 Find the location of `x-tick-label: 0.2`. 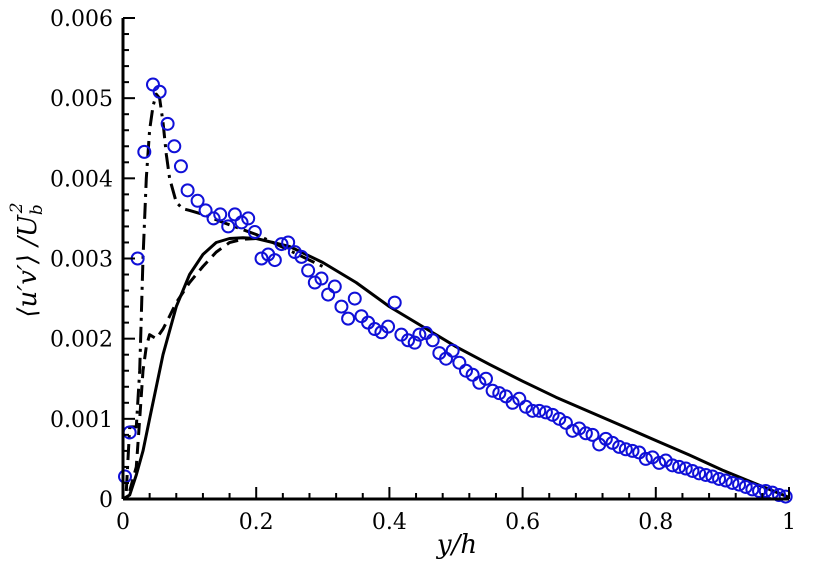

x-tick-label: 0.2 is located at coordinates (256, 522).